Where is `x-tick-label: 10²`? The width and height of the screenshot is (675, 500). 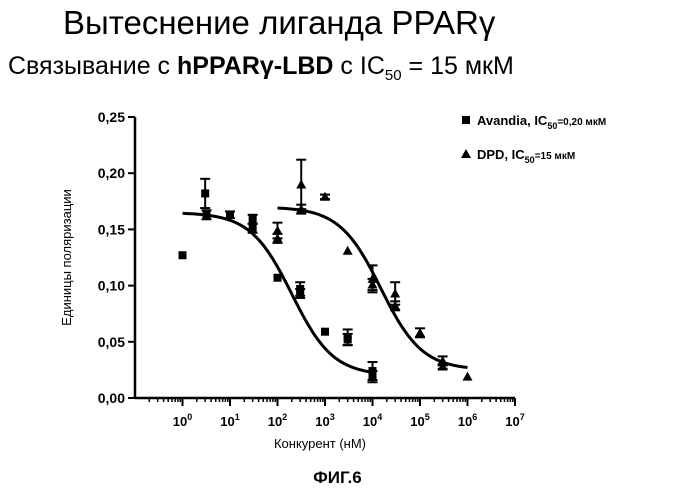
x-tick-label: 10² is located at coordinates (277, 420).